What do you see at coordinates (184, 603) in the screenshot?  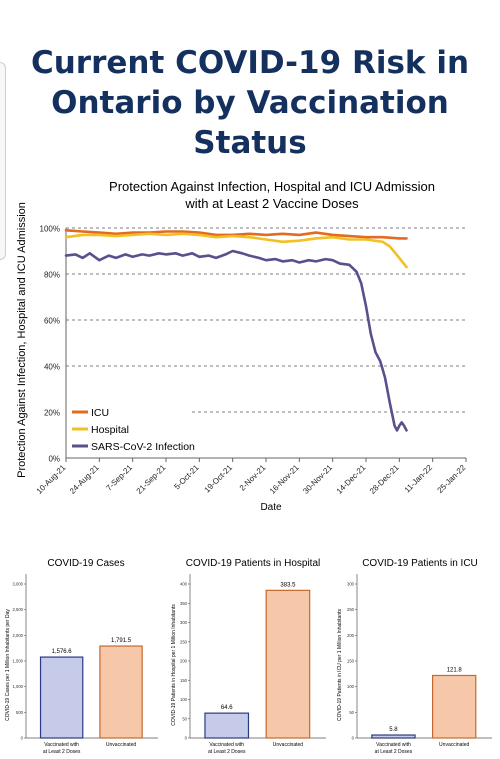 I see `bar-y-tick-label: 350` at bounding box center [184, 603].